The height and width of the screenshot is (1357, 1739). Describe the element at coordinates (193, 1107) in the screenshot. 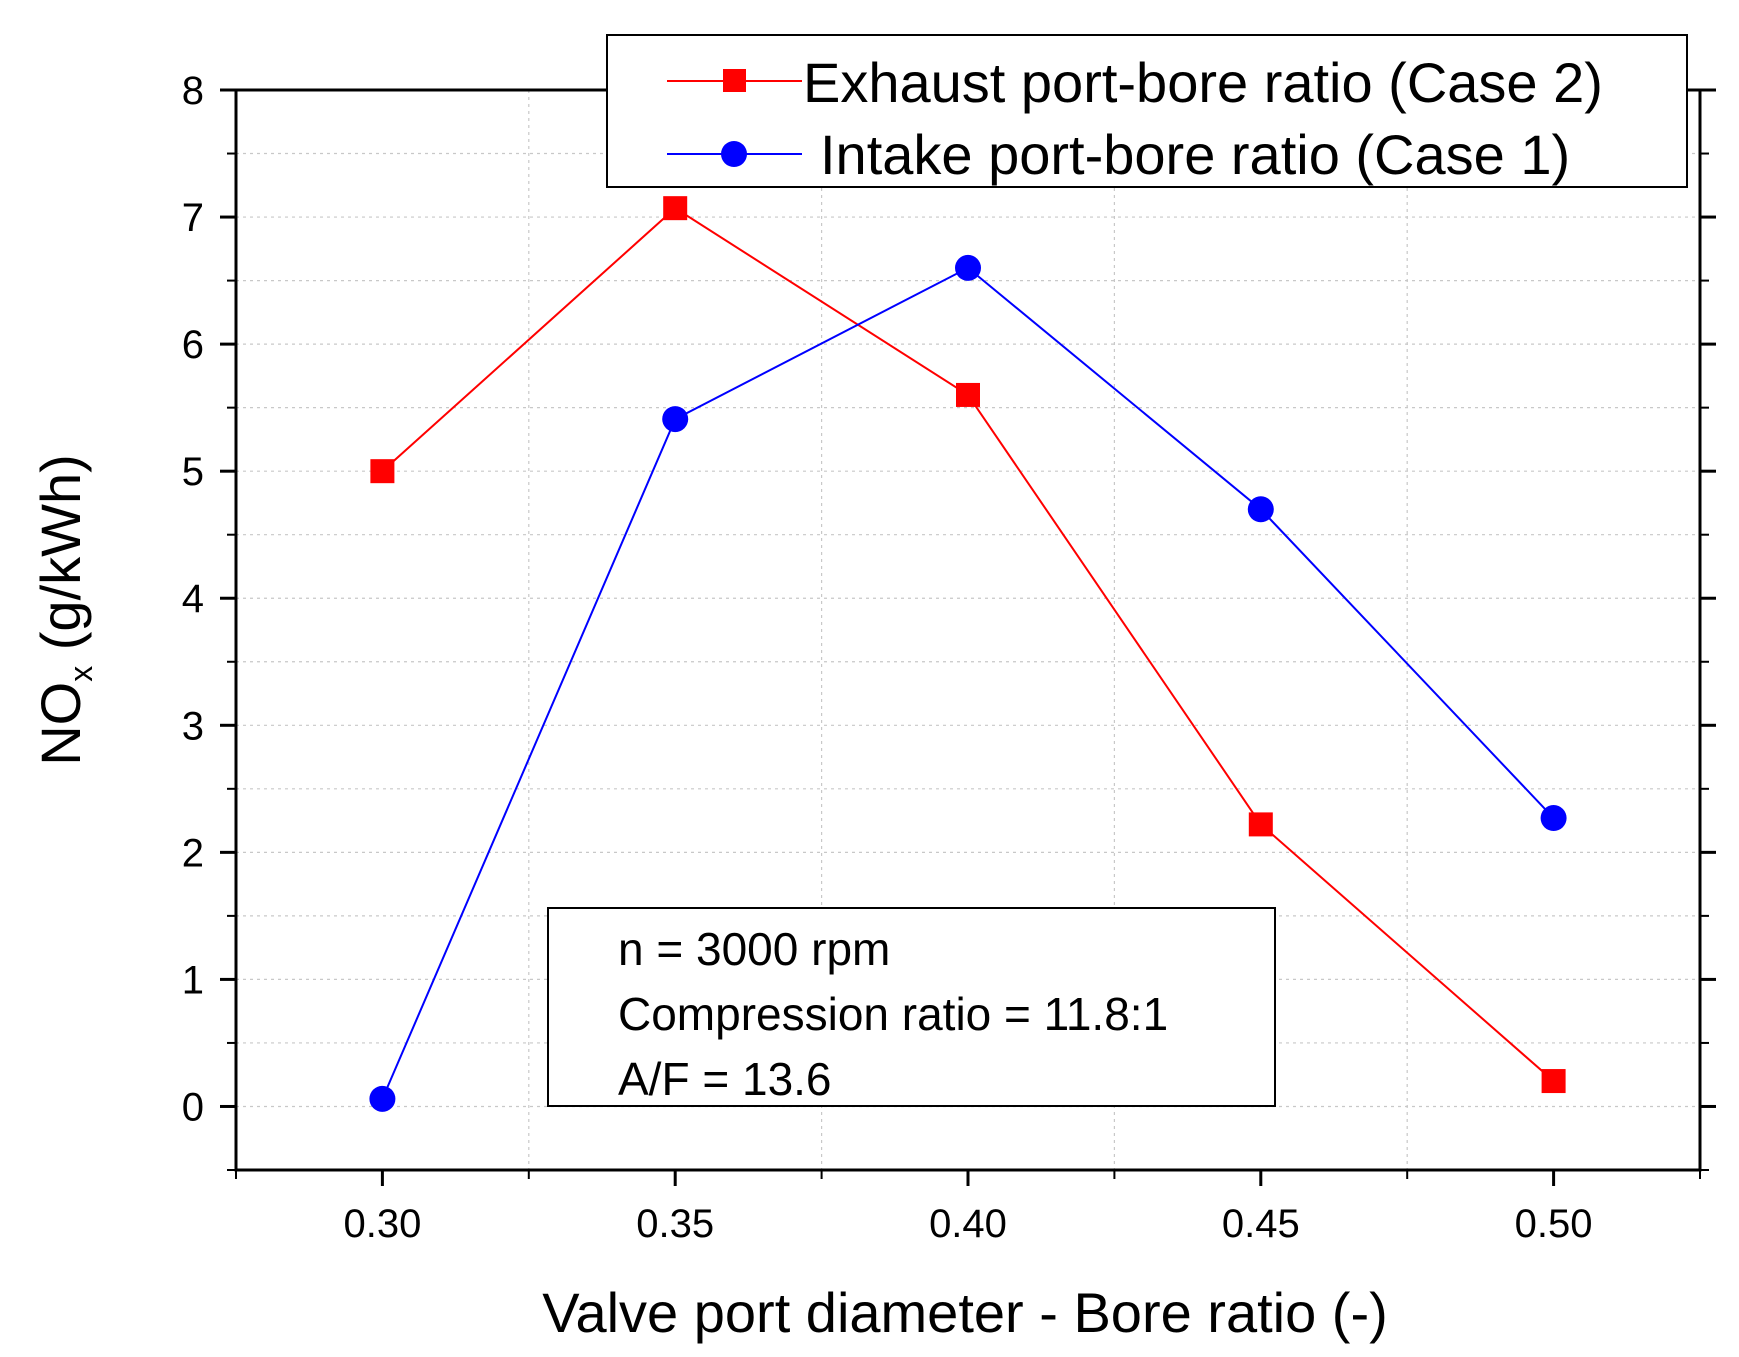

I see `y-tick-label: 0` at that location.